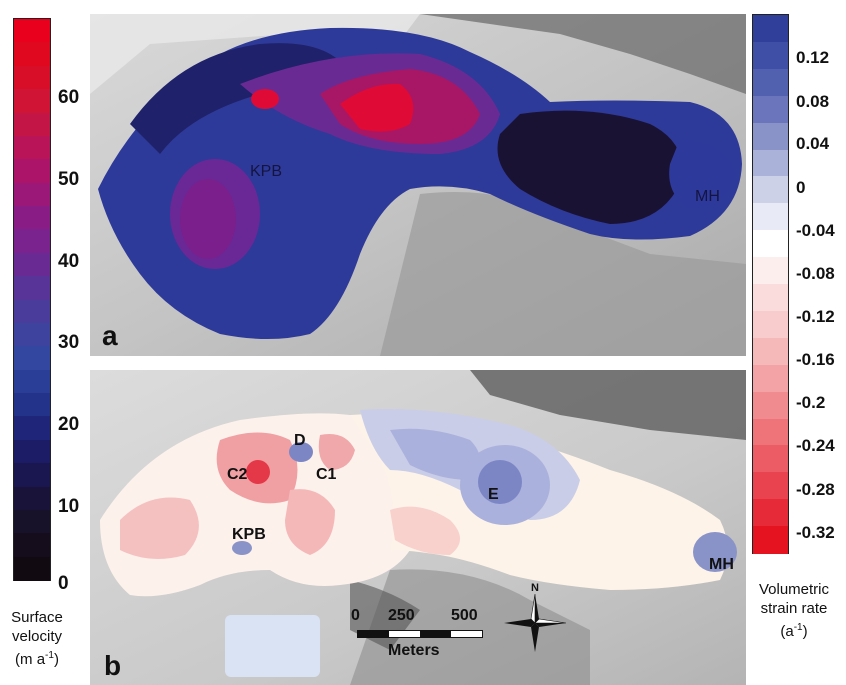 The image size is (846, 685). I want to click on strain-rate-tick: -0.24, so click(815, 445).